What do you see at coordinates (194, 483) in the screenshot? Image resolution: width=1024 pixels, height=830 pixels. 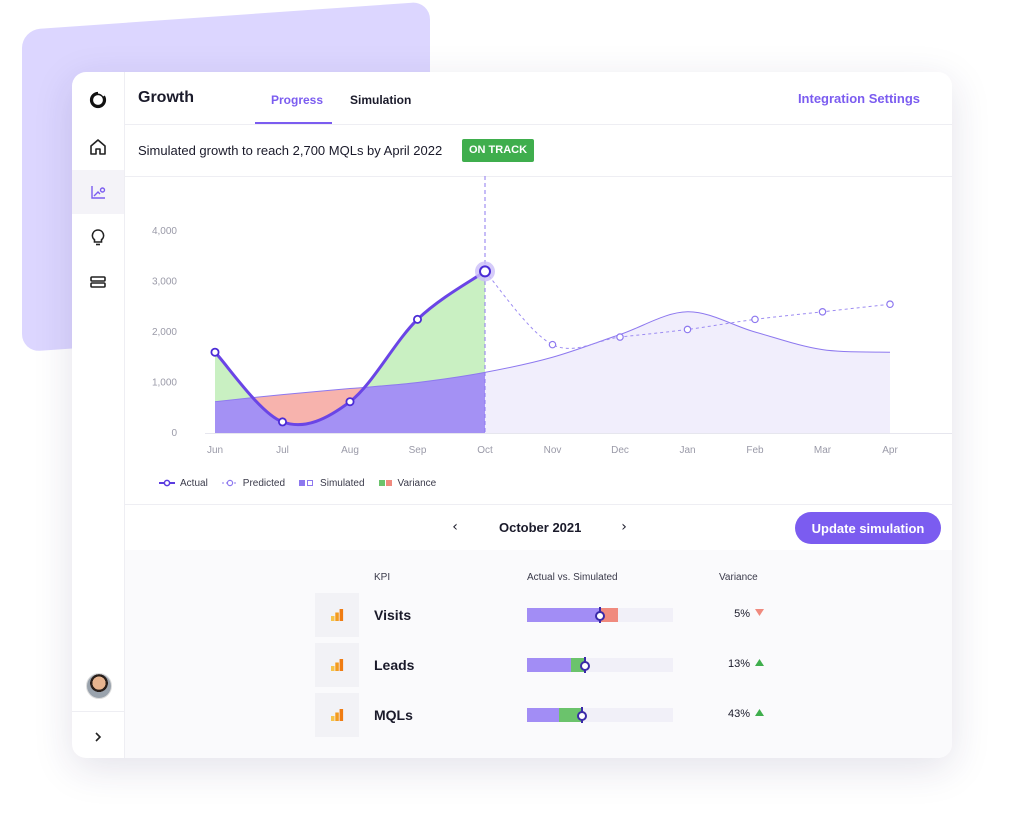 I see `legend-label-actual: Actual` at bounding box center [194, 483].